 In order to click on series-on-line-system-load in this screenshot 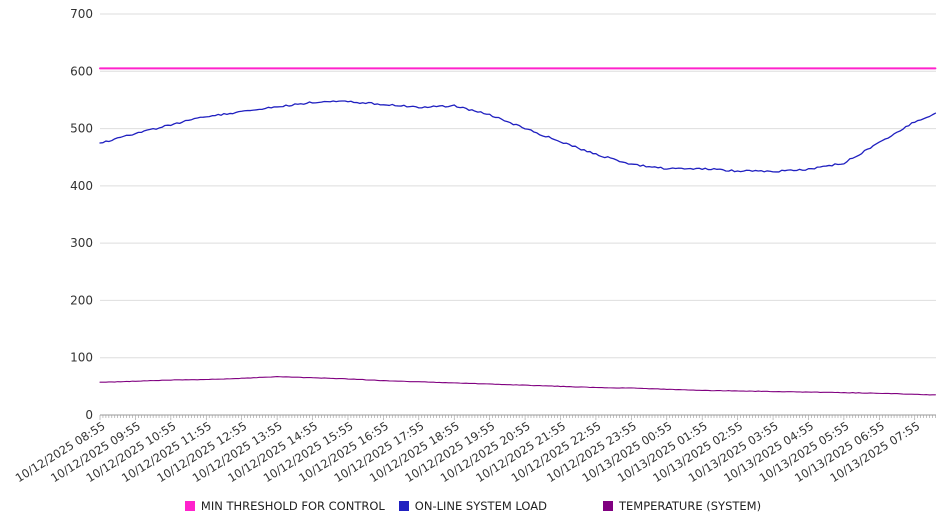, I will do `click(518, 136)`.